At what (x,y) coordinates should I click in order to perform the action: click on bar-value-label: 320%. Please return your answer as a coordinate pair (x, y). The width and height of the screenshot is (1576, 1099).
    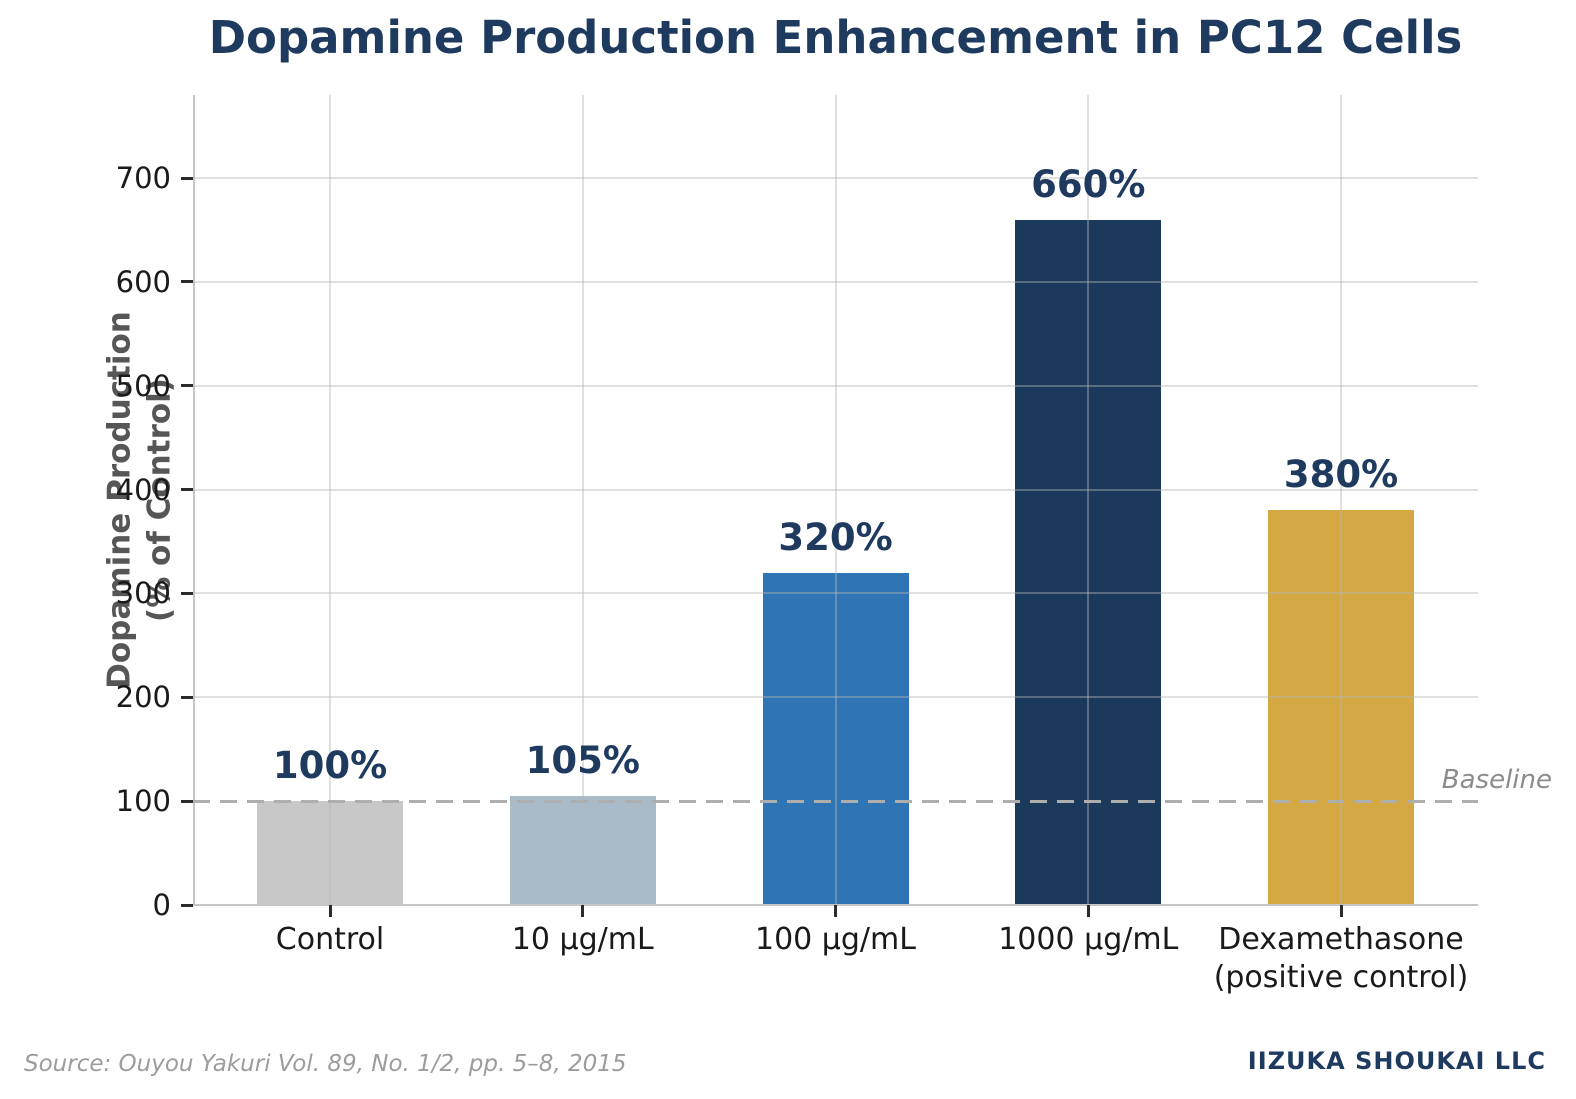
    Looking at the image, I should click on (835, 537).